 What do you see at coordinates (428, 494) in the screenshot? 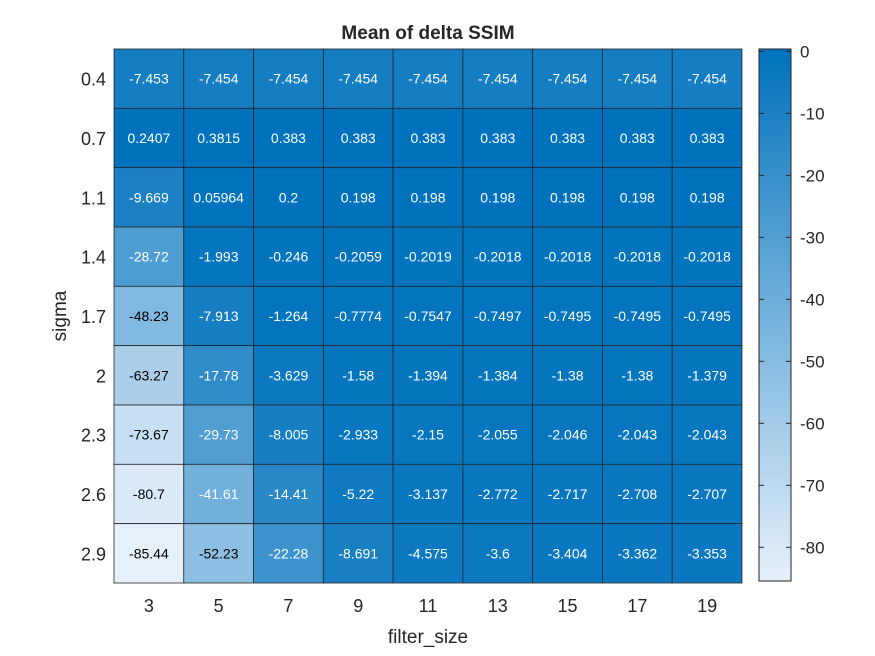
I see `cell-value-label: -3.137` at bounding box center [428, 494].